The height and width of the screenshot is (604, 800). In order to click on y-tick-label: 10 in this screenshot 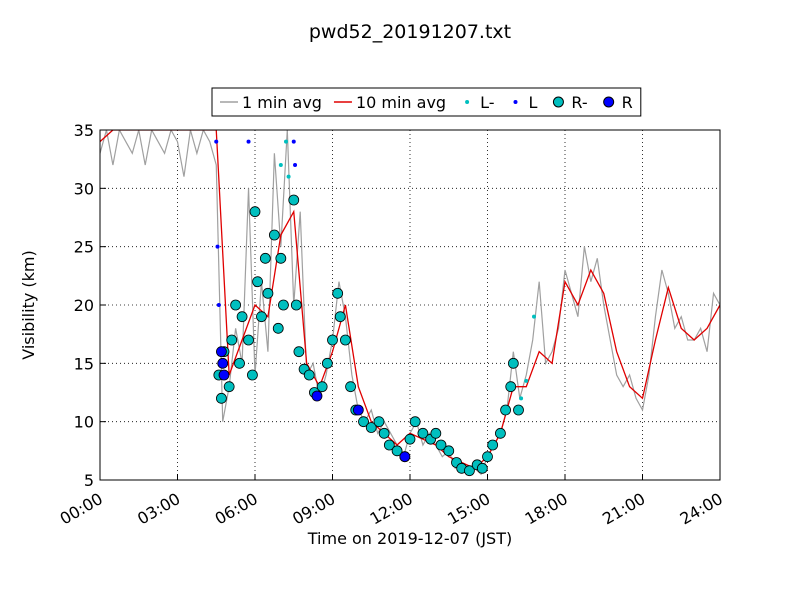, I will do `click(84, 422)`.